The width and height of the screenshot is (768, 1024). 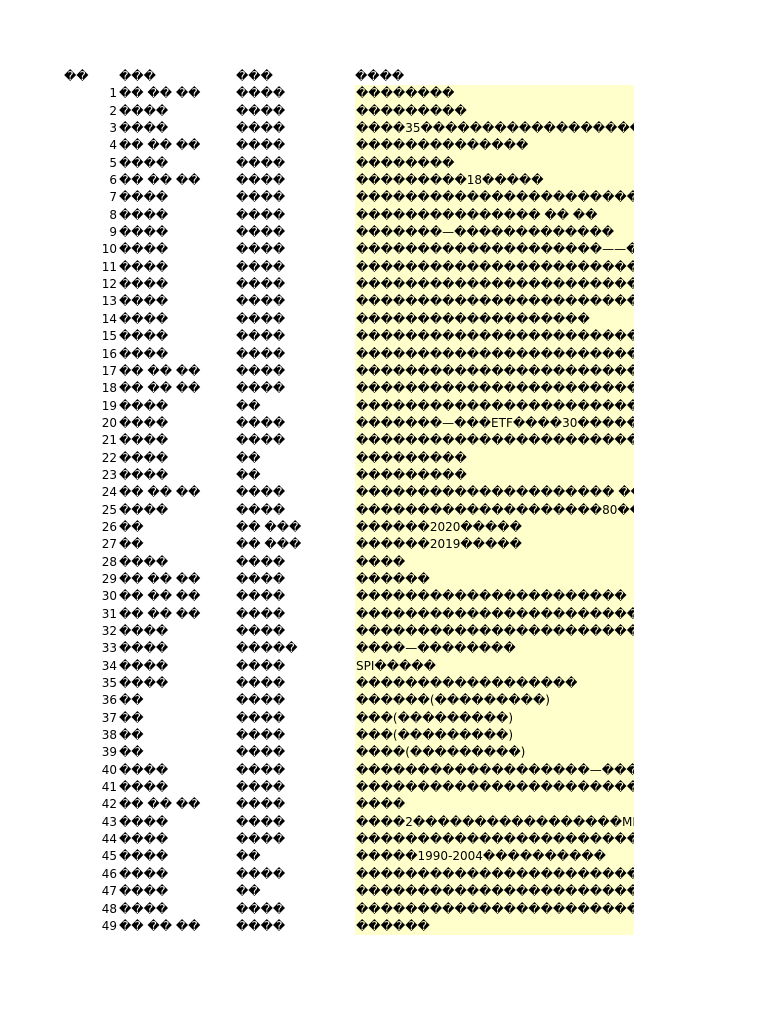 I want to click on row-index-cell: 10, so click(x=109, y=249).